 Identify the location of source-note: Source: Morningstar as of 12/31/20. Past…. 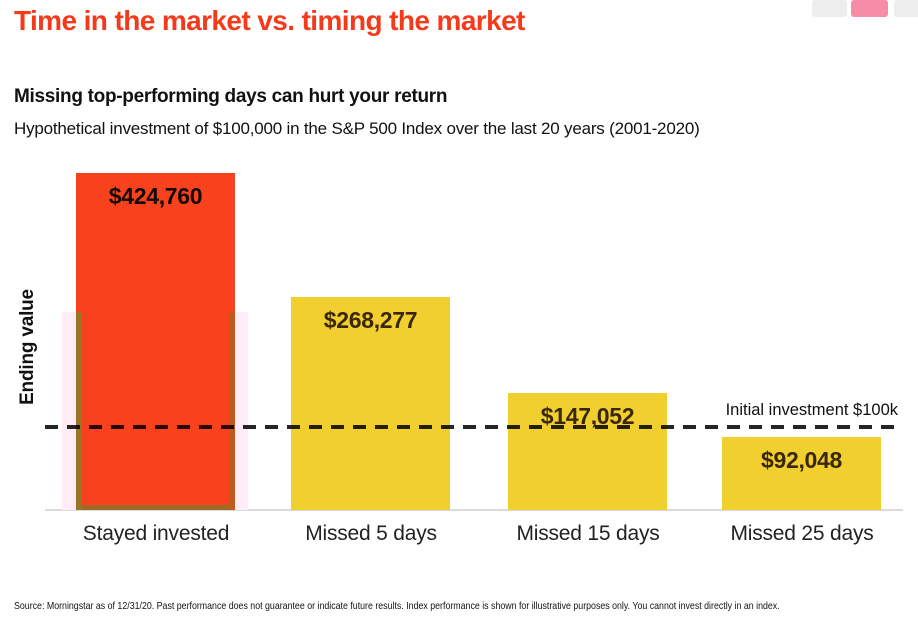
(397, 606).